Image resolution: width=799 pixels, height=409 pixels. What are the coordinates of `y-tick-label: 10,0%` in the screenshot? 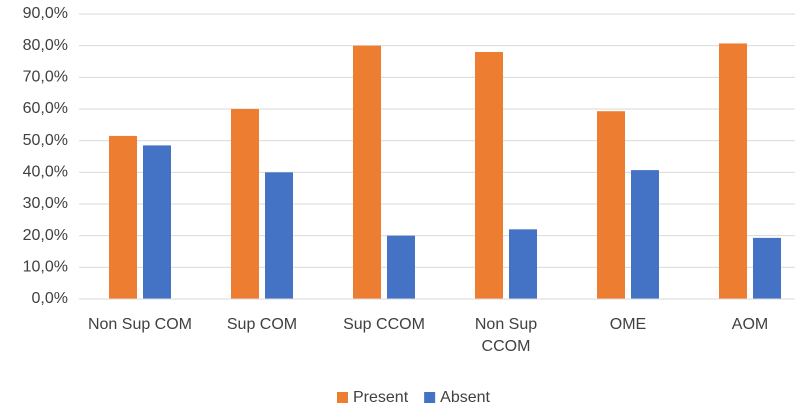 It's located at (45, 267).